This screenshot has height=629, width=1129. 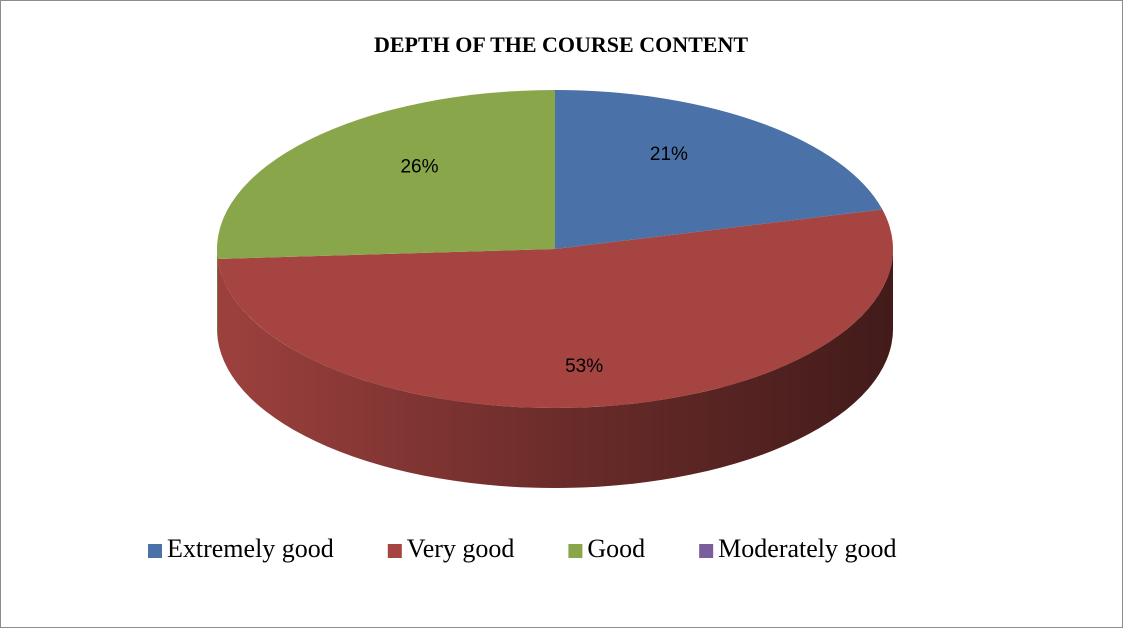 What do you see at coordinates (217, 294) in the screenshot?
I see `pie-side-shade` at bounding box center [217, 294].